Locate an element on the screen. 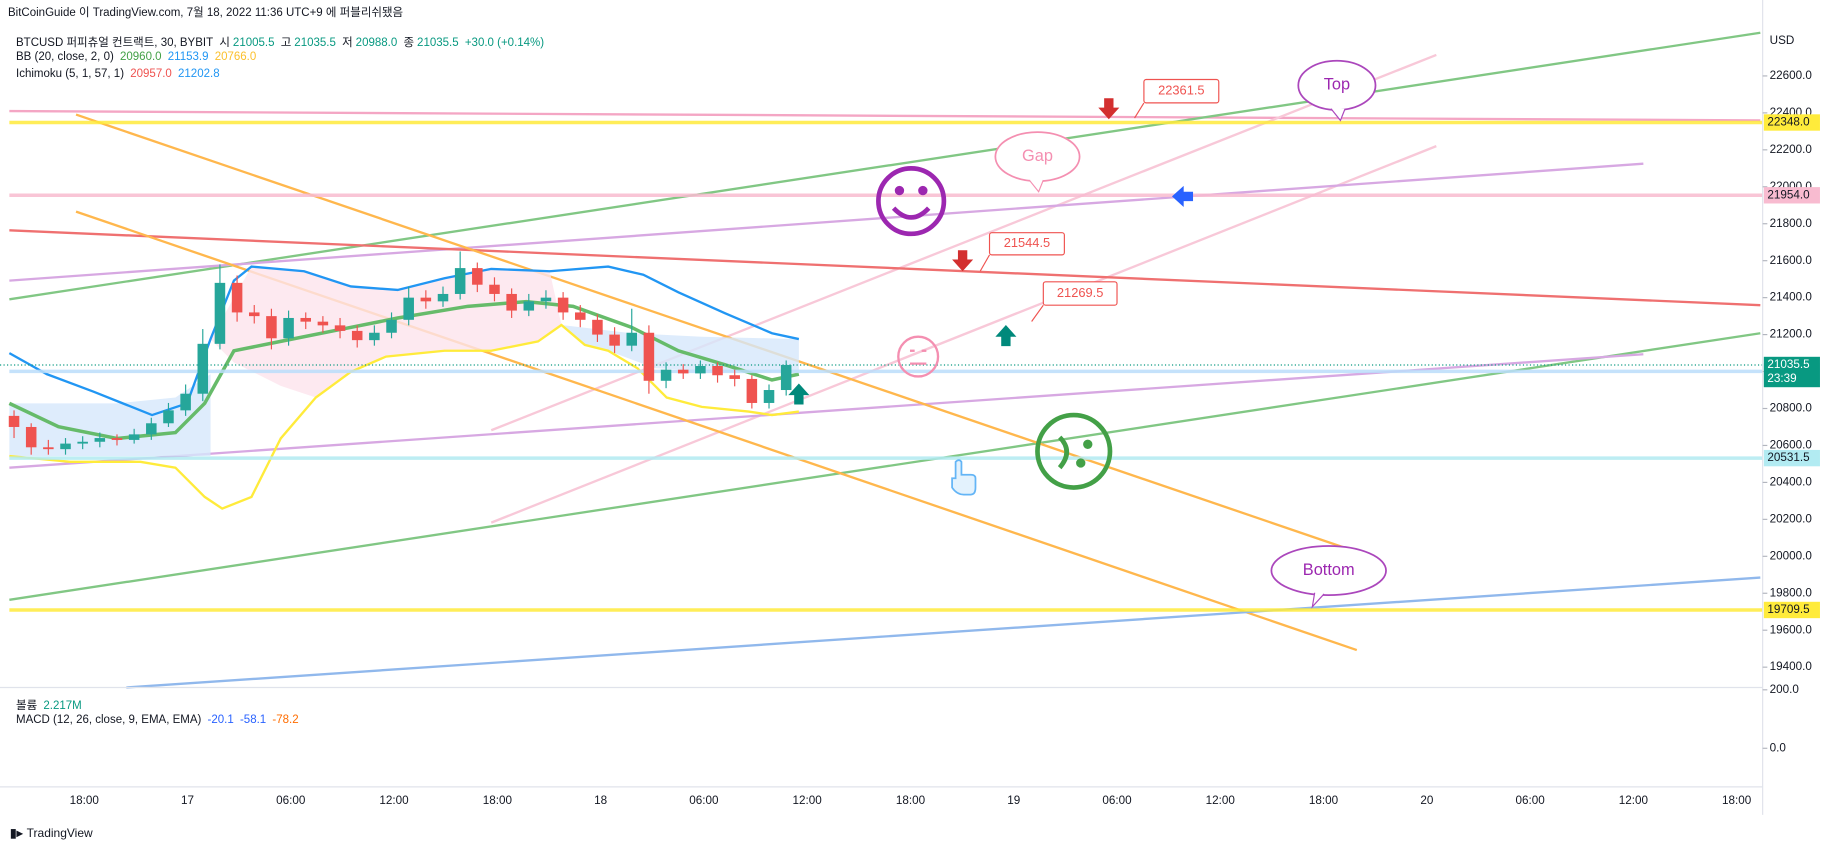 This screenshot has height=850, width=1834. last-price-label: 21035.5 is located at coordinates (1788, 364).